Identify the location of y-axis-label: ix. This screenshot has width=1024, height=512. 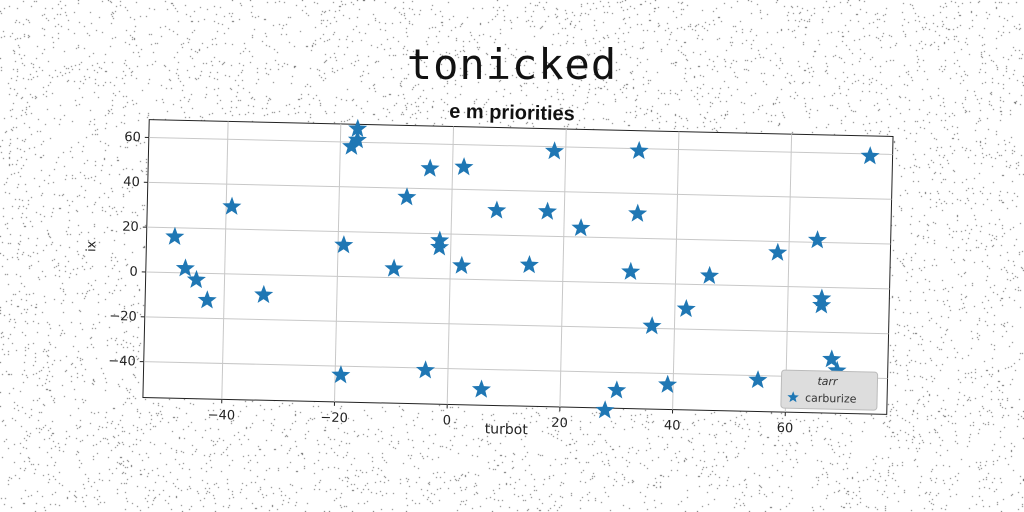
(91, 246).